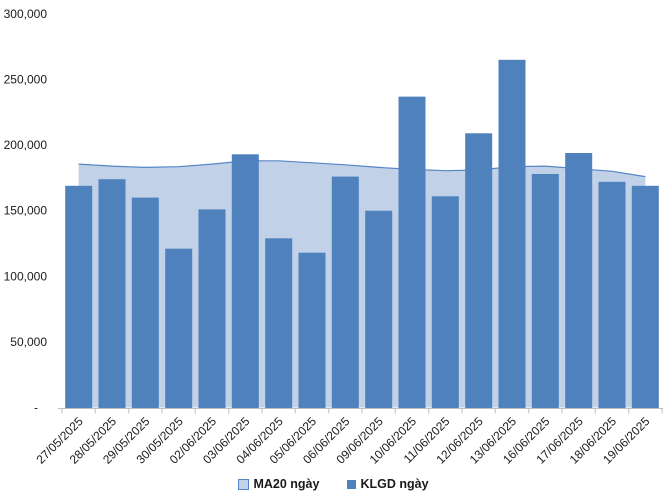 This screenshot has width=667, height=502. I want to click on y-axis-tick-label: -, so click(36, 408).